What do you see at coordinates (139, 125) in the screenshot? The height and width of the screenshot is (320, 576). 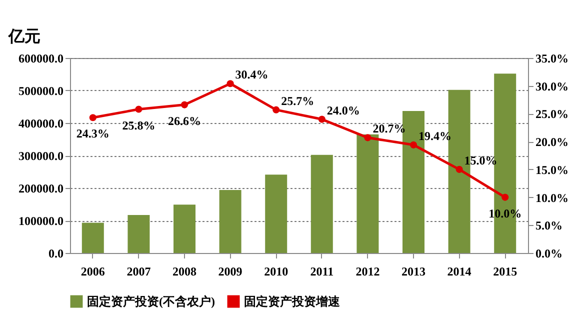 I see `data-label: 25.8%` at bounding box center [139, 125].